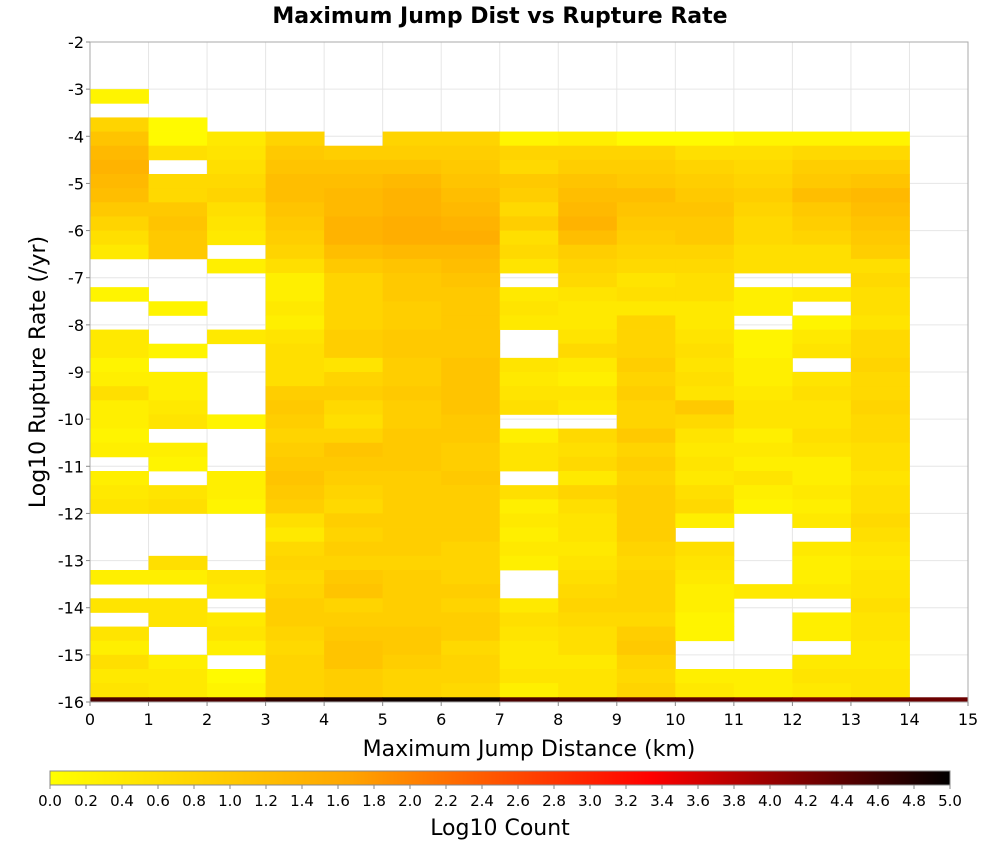  I want to click on colorbar-tick-label: 1.2, so click(266, 801).